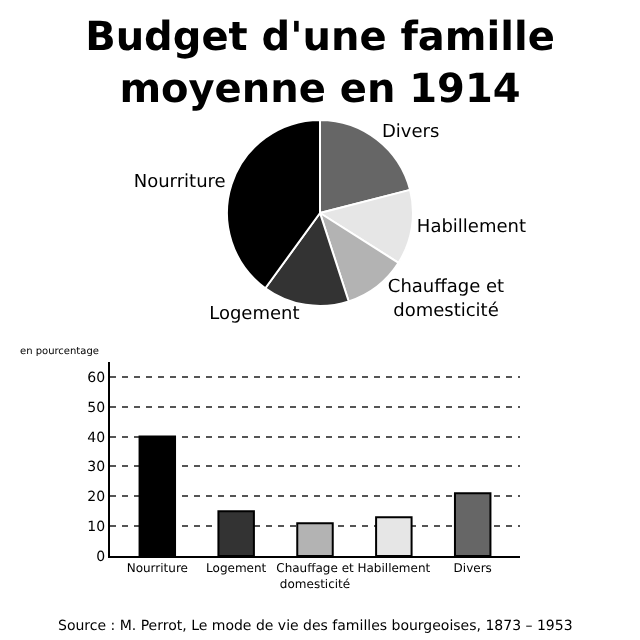  What do you see at coordinates (446, 300) in the screenshot?
I see `slice-label: Chauffage et domesticité` at bounding box center [446, 300].